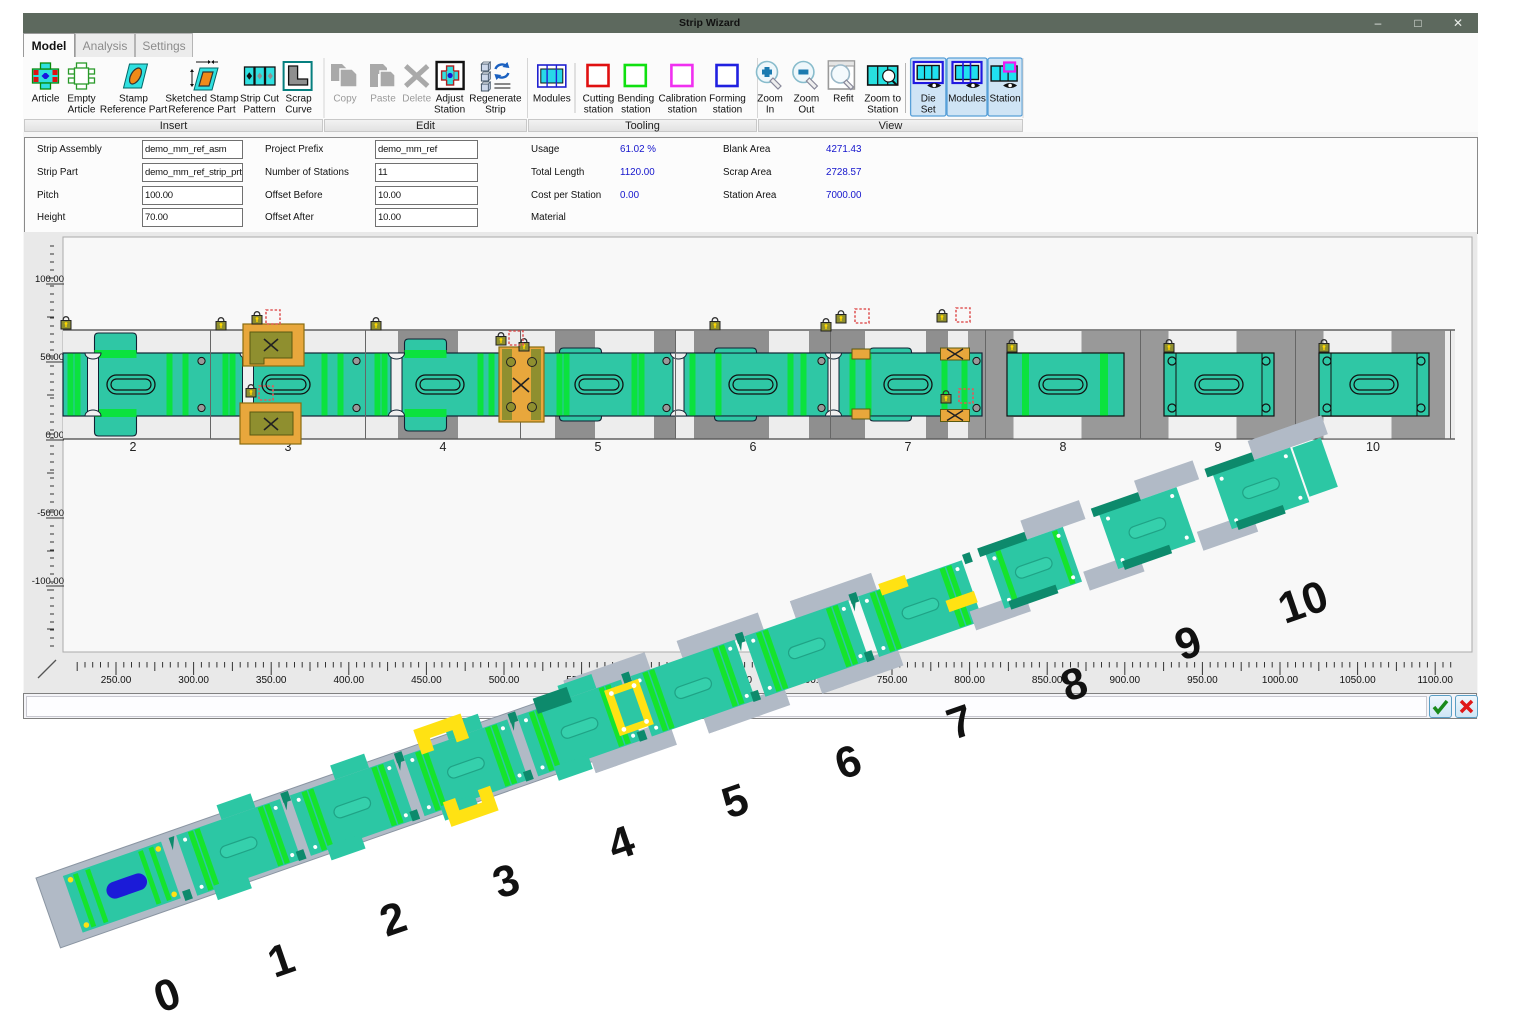 Image resolution: width=1536 pixels, height=1022 pixels. What do you see at coordinates (49, 279) in the screenshot?
I see `svg-text: 100.00` at bounding box center [49, 279].